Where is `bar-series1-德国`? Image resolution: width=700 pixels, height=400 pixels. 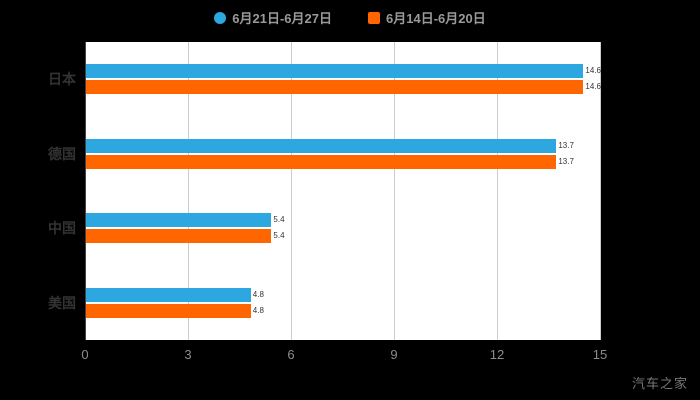 bar-series1-德国 is located at coordinates (321, 145).